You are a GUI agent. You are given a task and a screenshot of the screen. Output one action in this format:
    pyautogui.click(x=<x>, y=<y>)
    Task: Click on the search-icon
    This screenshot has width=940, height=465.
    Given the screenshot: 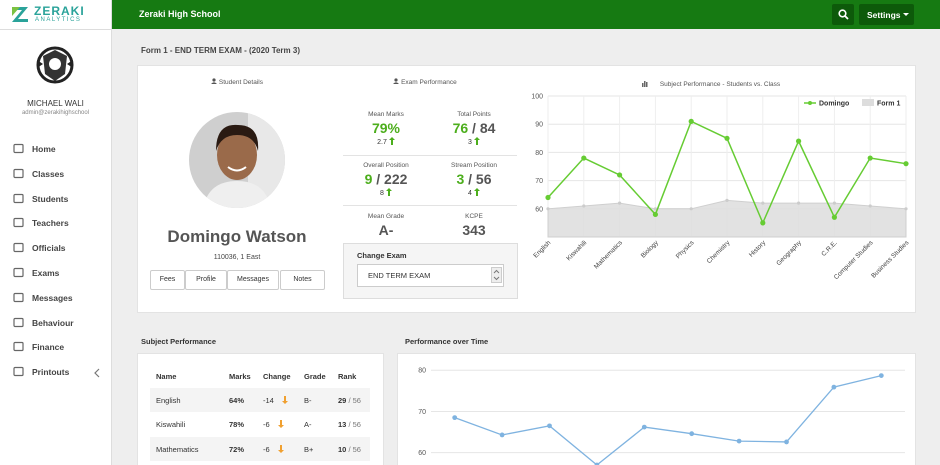 What is the action you would take?
    pyautogui.click(x=843, y=14)
    